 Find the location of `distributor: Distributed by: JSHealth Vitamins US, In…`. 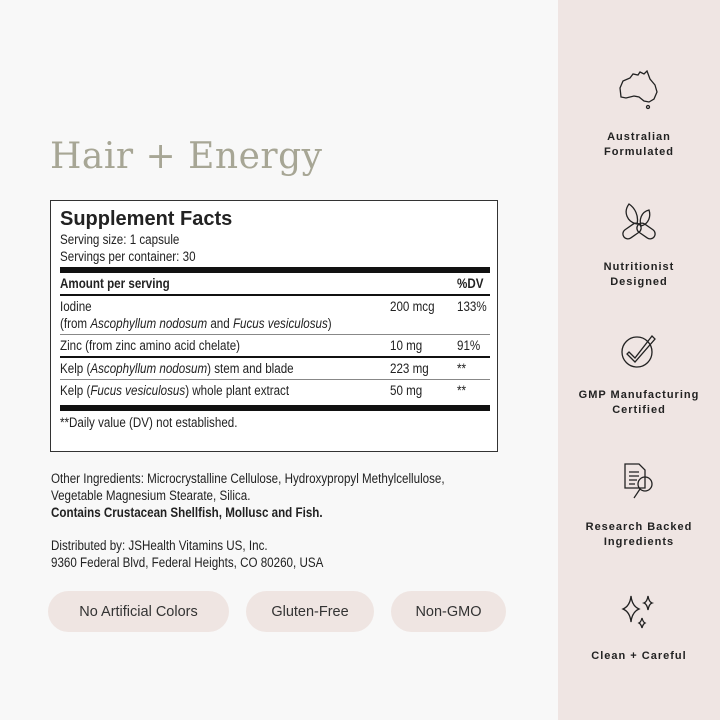

distributor: Distributed by: JSHealth Vitamins US, In… is located at coordinates (187, 554).